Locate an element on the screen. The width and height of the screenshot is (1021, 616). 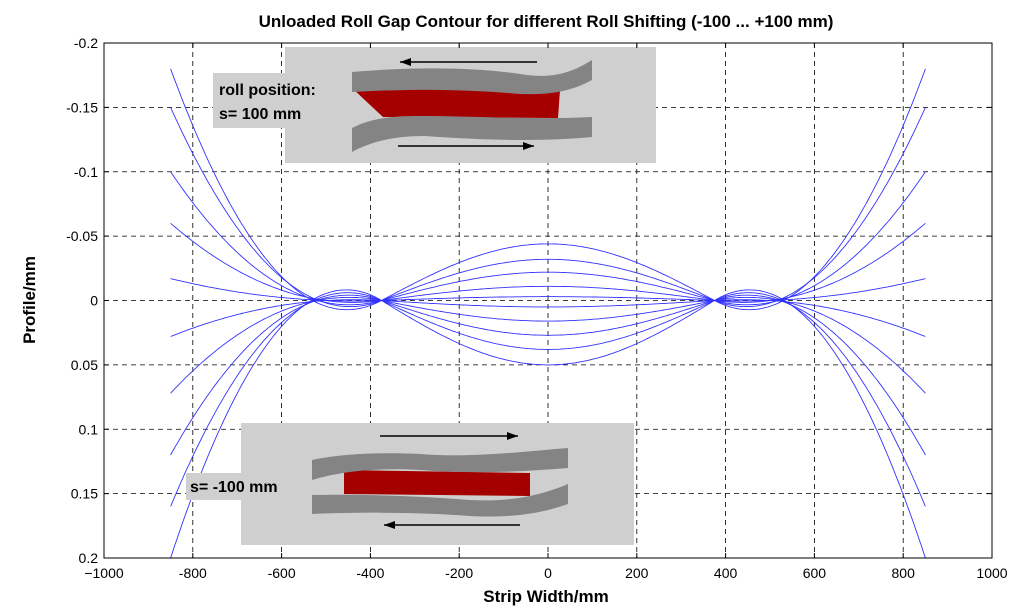
inset-label-line1: s= -100 mm is located at coordinates (234, 487).